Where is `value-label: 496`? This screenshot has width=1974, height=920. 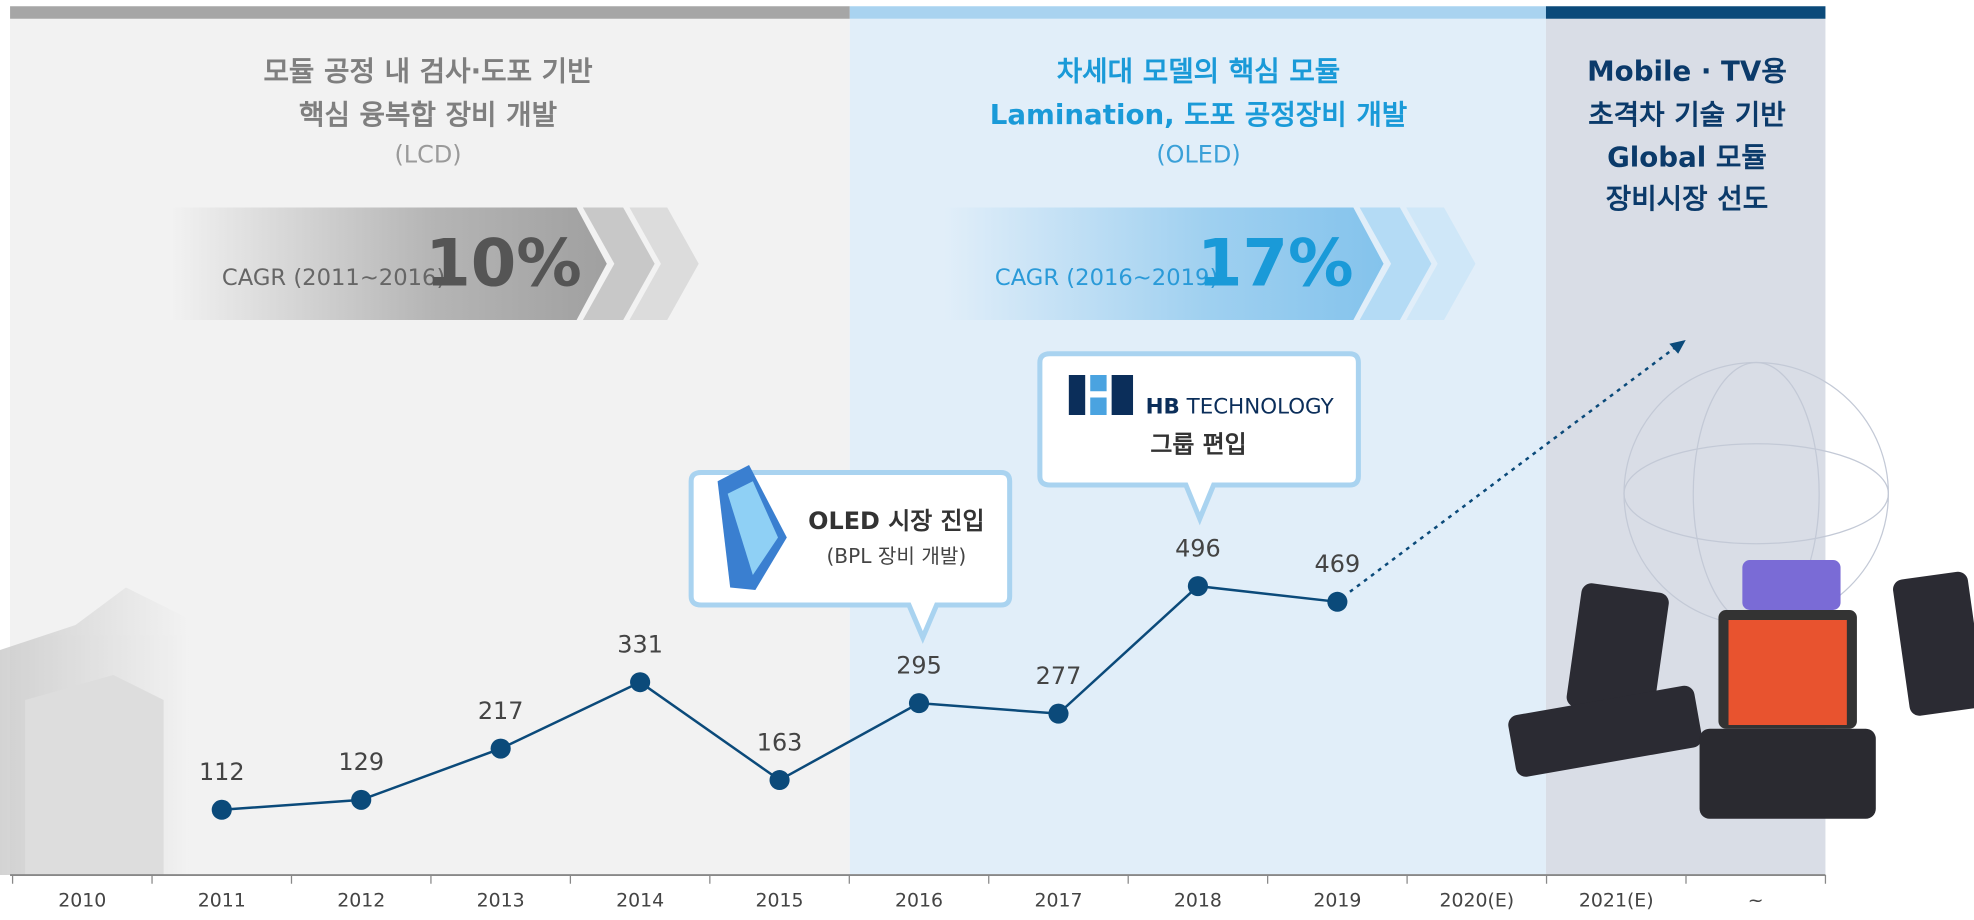
value-label: 496 is located at coordinates (1198, 548).